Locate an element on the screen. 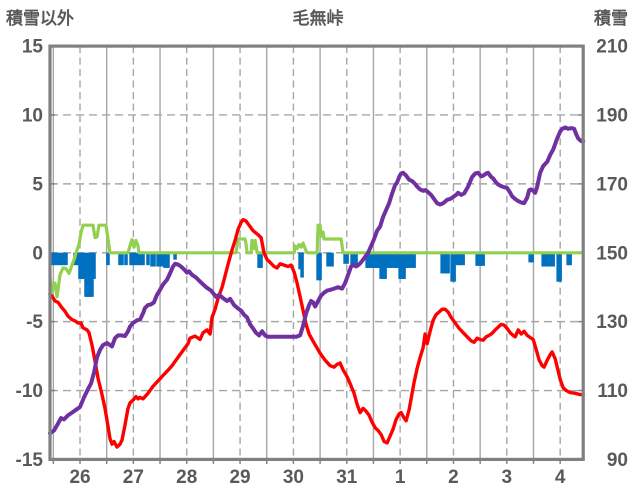  chart-title: 毛無峠 is located at coordinates (318, 18).